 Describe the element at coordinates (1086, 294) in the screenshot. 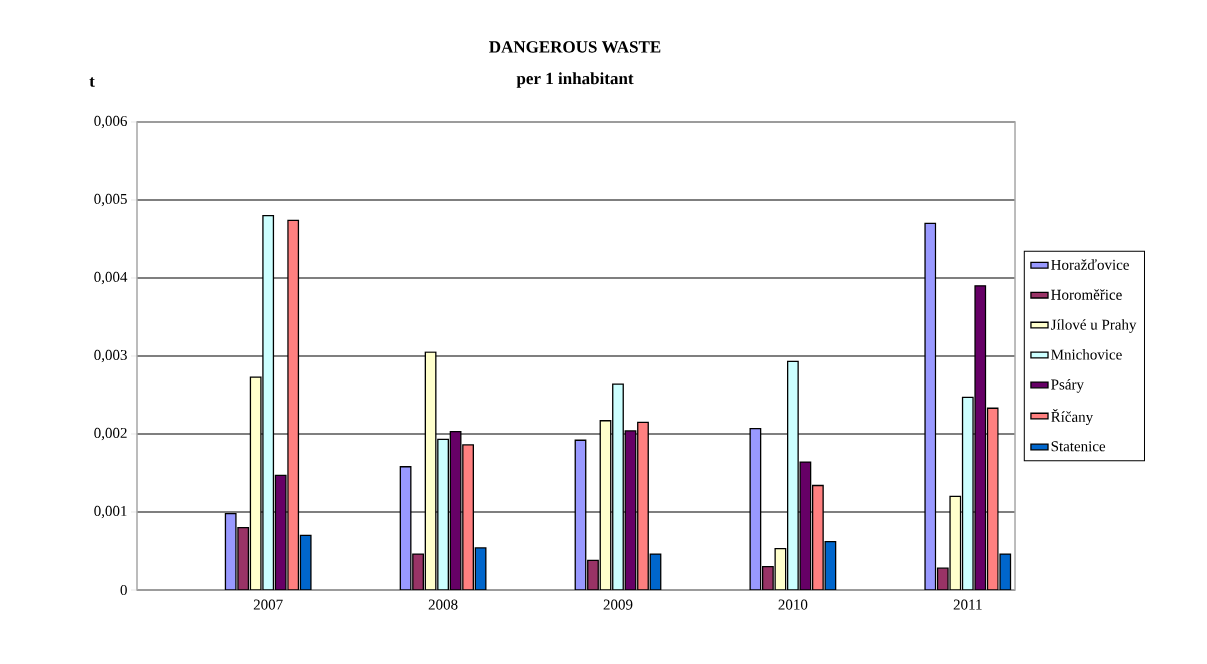

I see `legend-label: Horoměřice` at that location.